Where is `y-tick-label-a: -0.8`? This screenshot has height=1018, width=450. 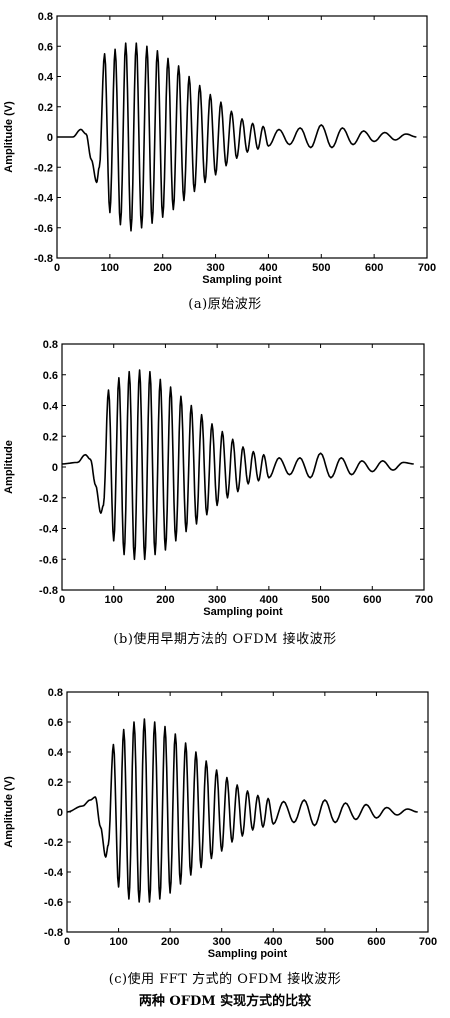
y-tick-label-a: -0.8 is located at coordinates (43, 259).